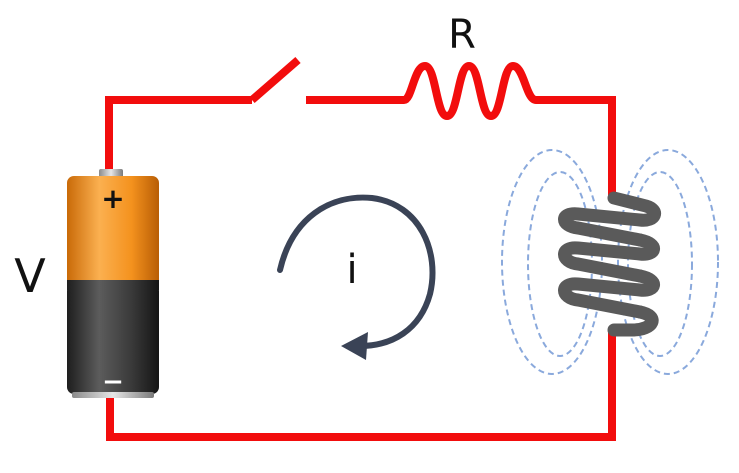 The height and width of the screenshot is (473, 739). I want to click on wire-resistor-to-coil, so click(576, 147).